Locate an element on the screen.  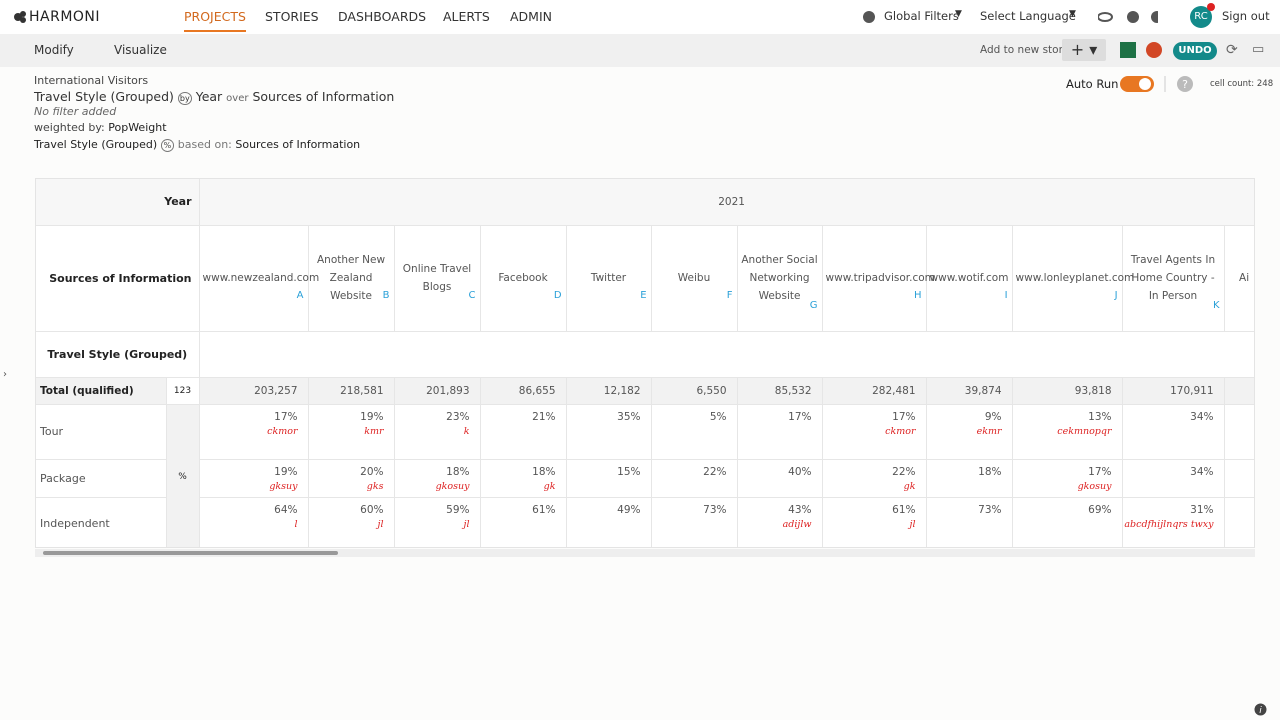
scroll-thumb is located at coordinates (190, 553).